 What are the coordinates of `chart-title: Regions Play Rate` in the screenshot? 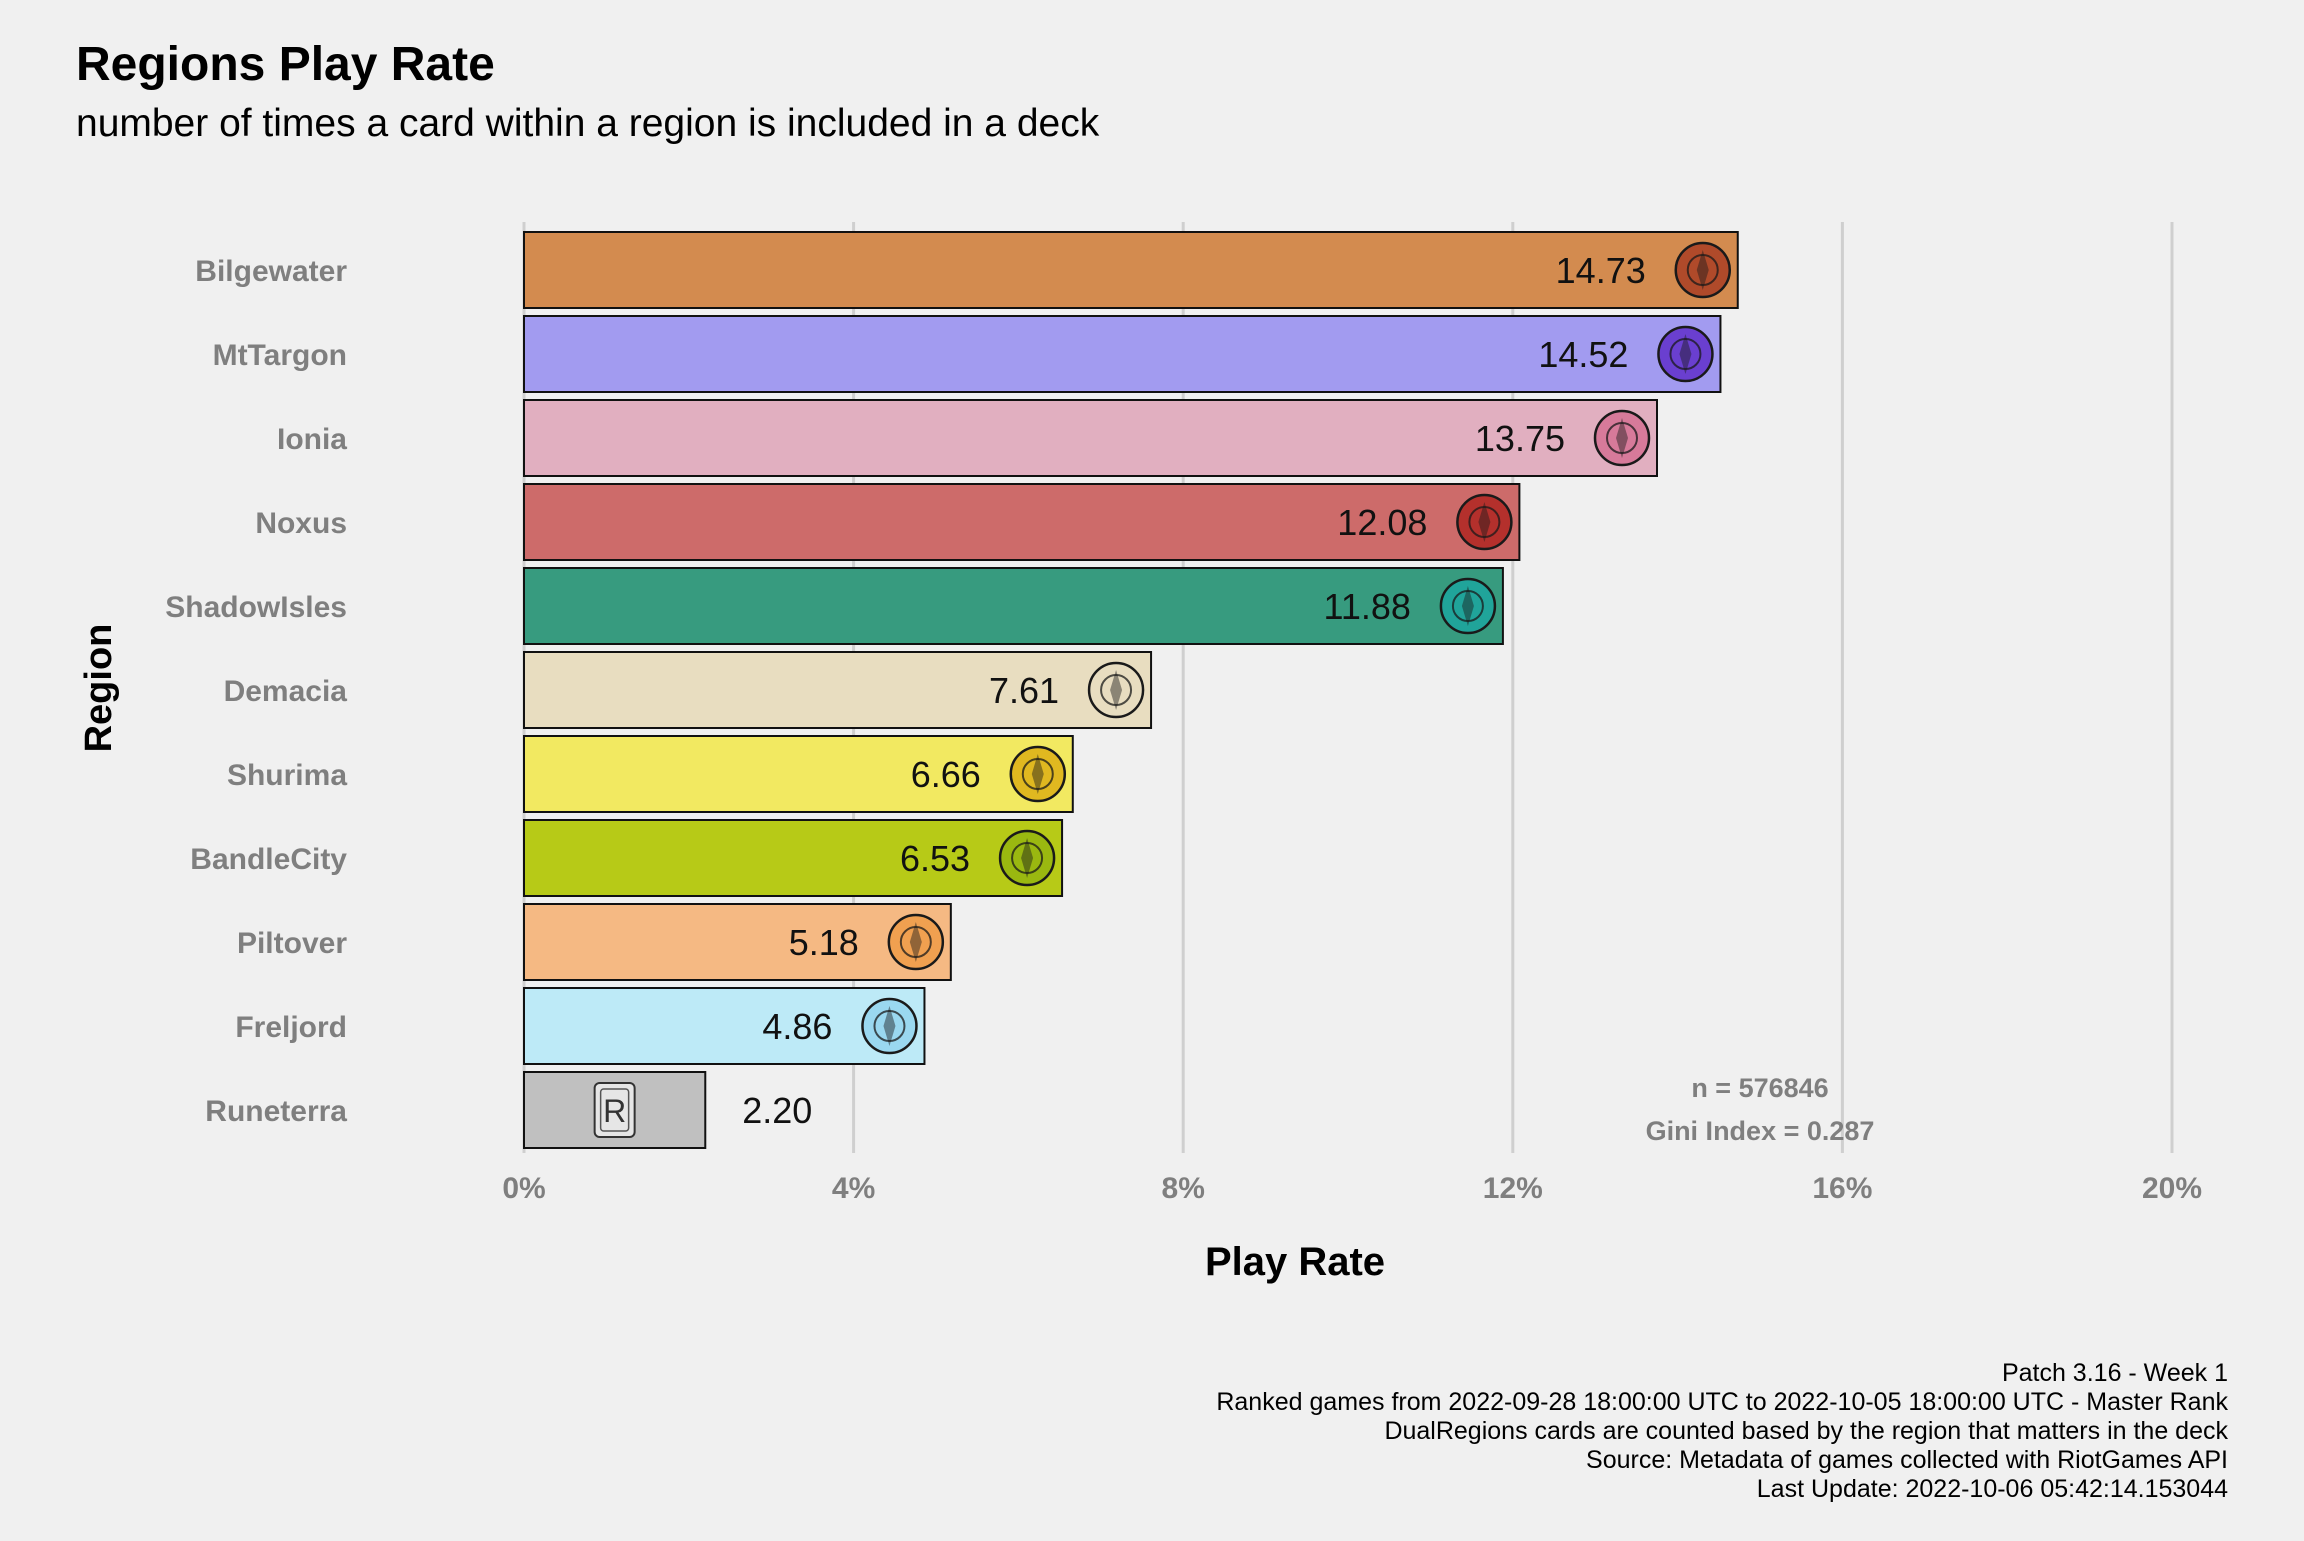 It's located at (285, 64).